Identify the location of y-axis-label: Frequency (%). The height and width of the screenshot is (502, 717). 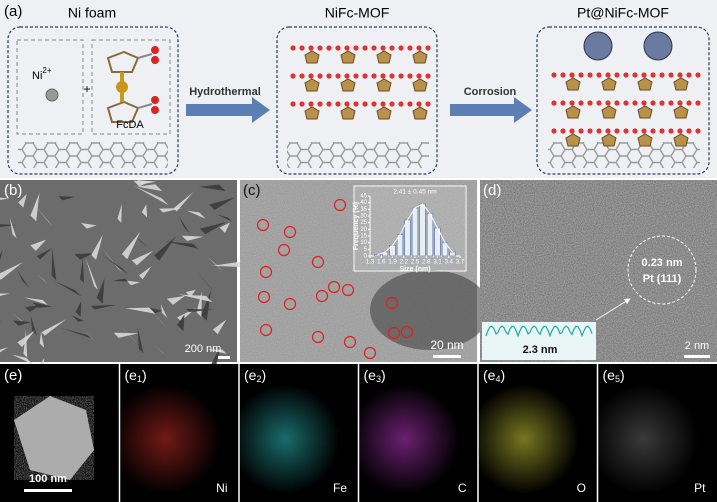
(356, 226).